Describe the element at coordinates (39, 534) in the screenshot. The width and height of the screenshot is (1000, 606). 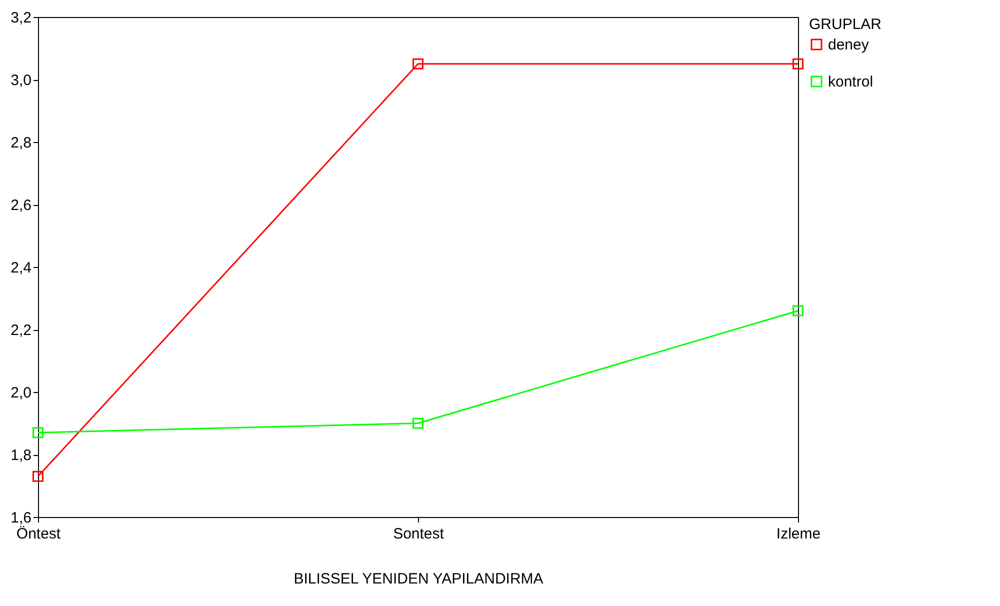
I see `x-tick-label: Öntest` at that location.